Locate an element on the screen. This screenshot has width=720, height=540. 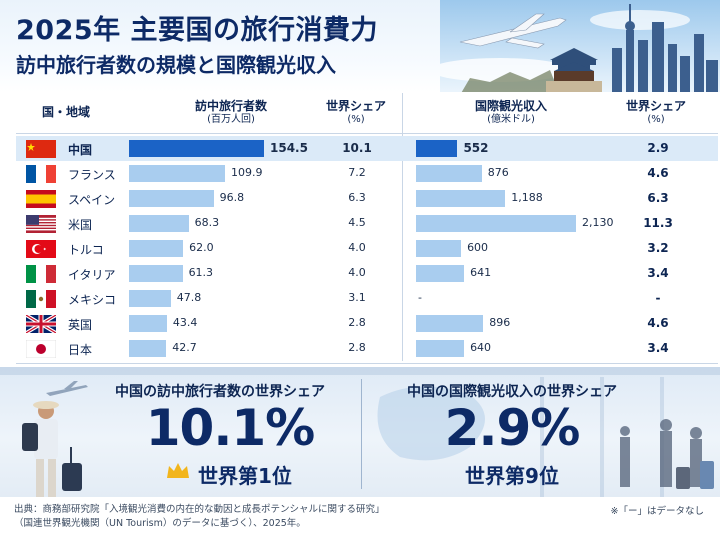
country-name: 英国 is located at coordinates (80, 325).